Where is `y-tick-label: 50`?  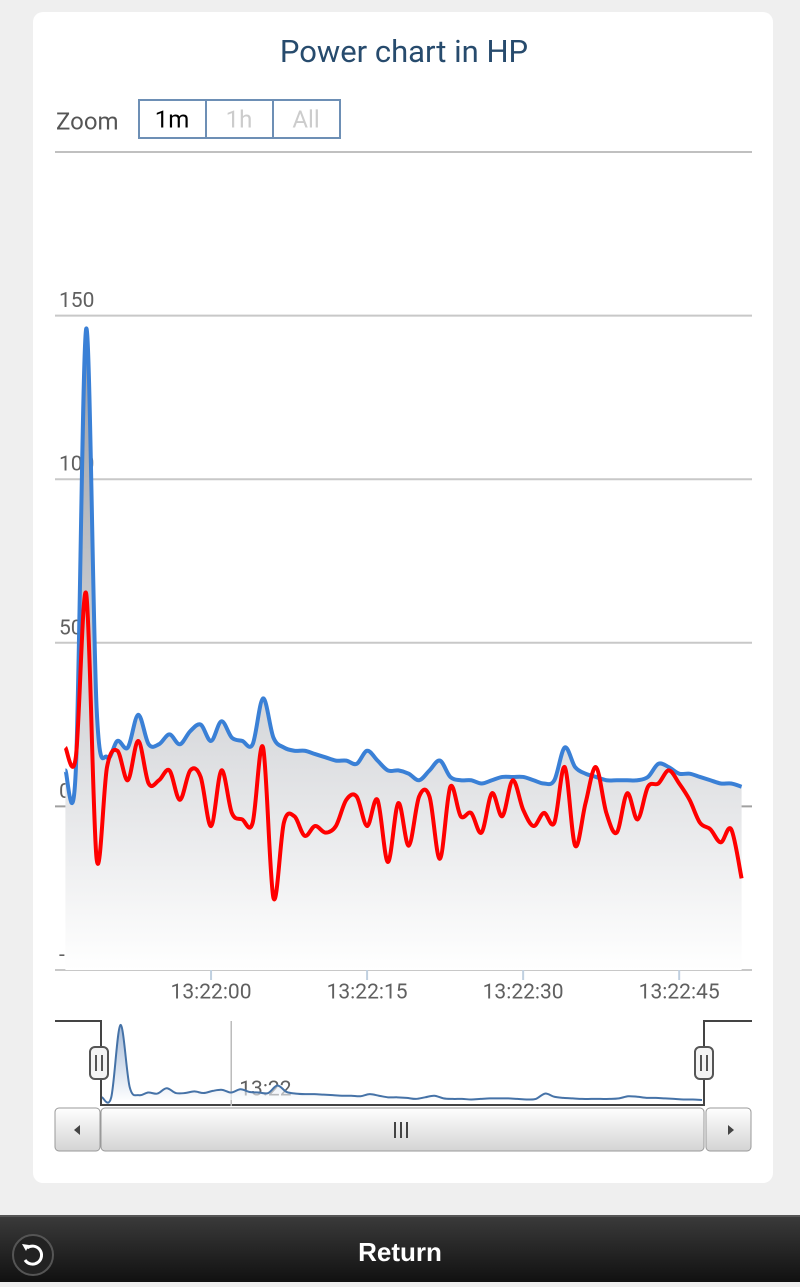 y-tick-label: 50 is located at coordinates (71, 628).